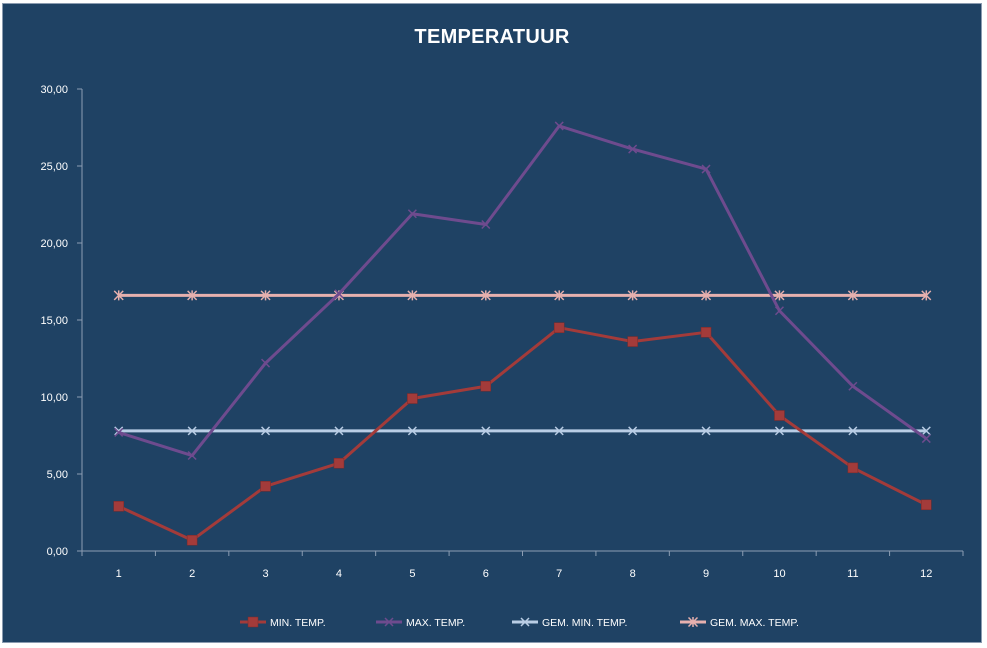  What do you see at coordinates (298, 623) in the screenshot?
I see `legend-label: MIN. TEMP.` at bounding box center [298, 623].